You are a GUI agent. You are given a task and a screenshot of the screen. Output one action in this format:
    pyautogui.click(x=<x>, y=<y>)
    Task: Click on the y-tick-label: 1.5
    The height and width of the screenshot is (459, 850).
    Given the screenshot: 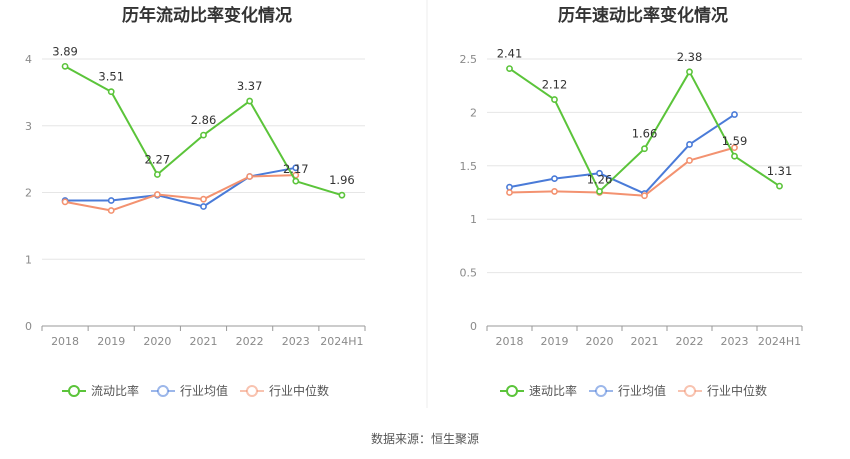 What is the action you would take?
    pyautogui.click(x=469, y=166)
    